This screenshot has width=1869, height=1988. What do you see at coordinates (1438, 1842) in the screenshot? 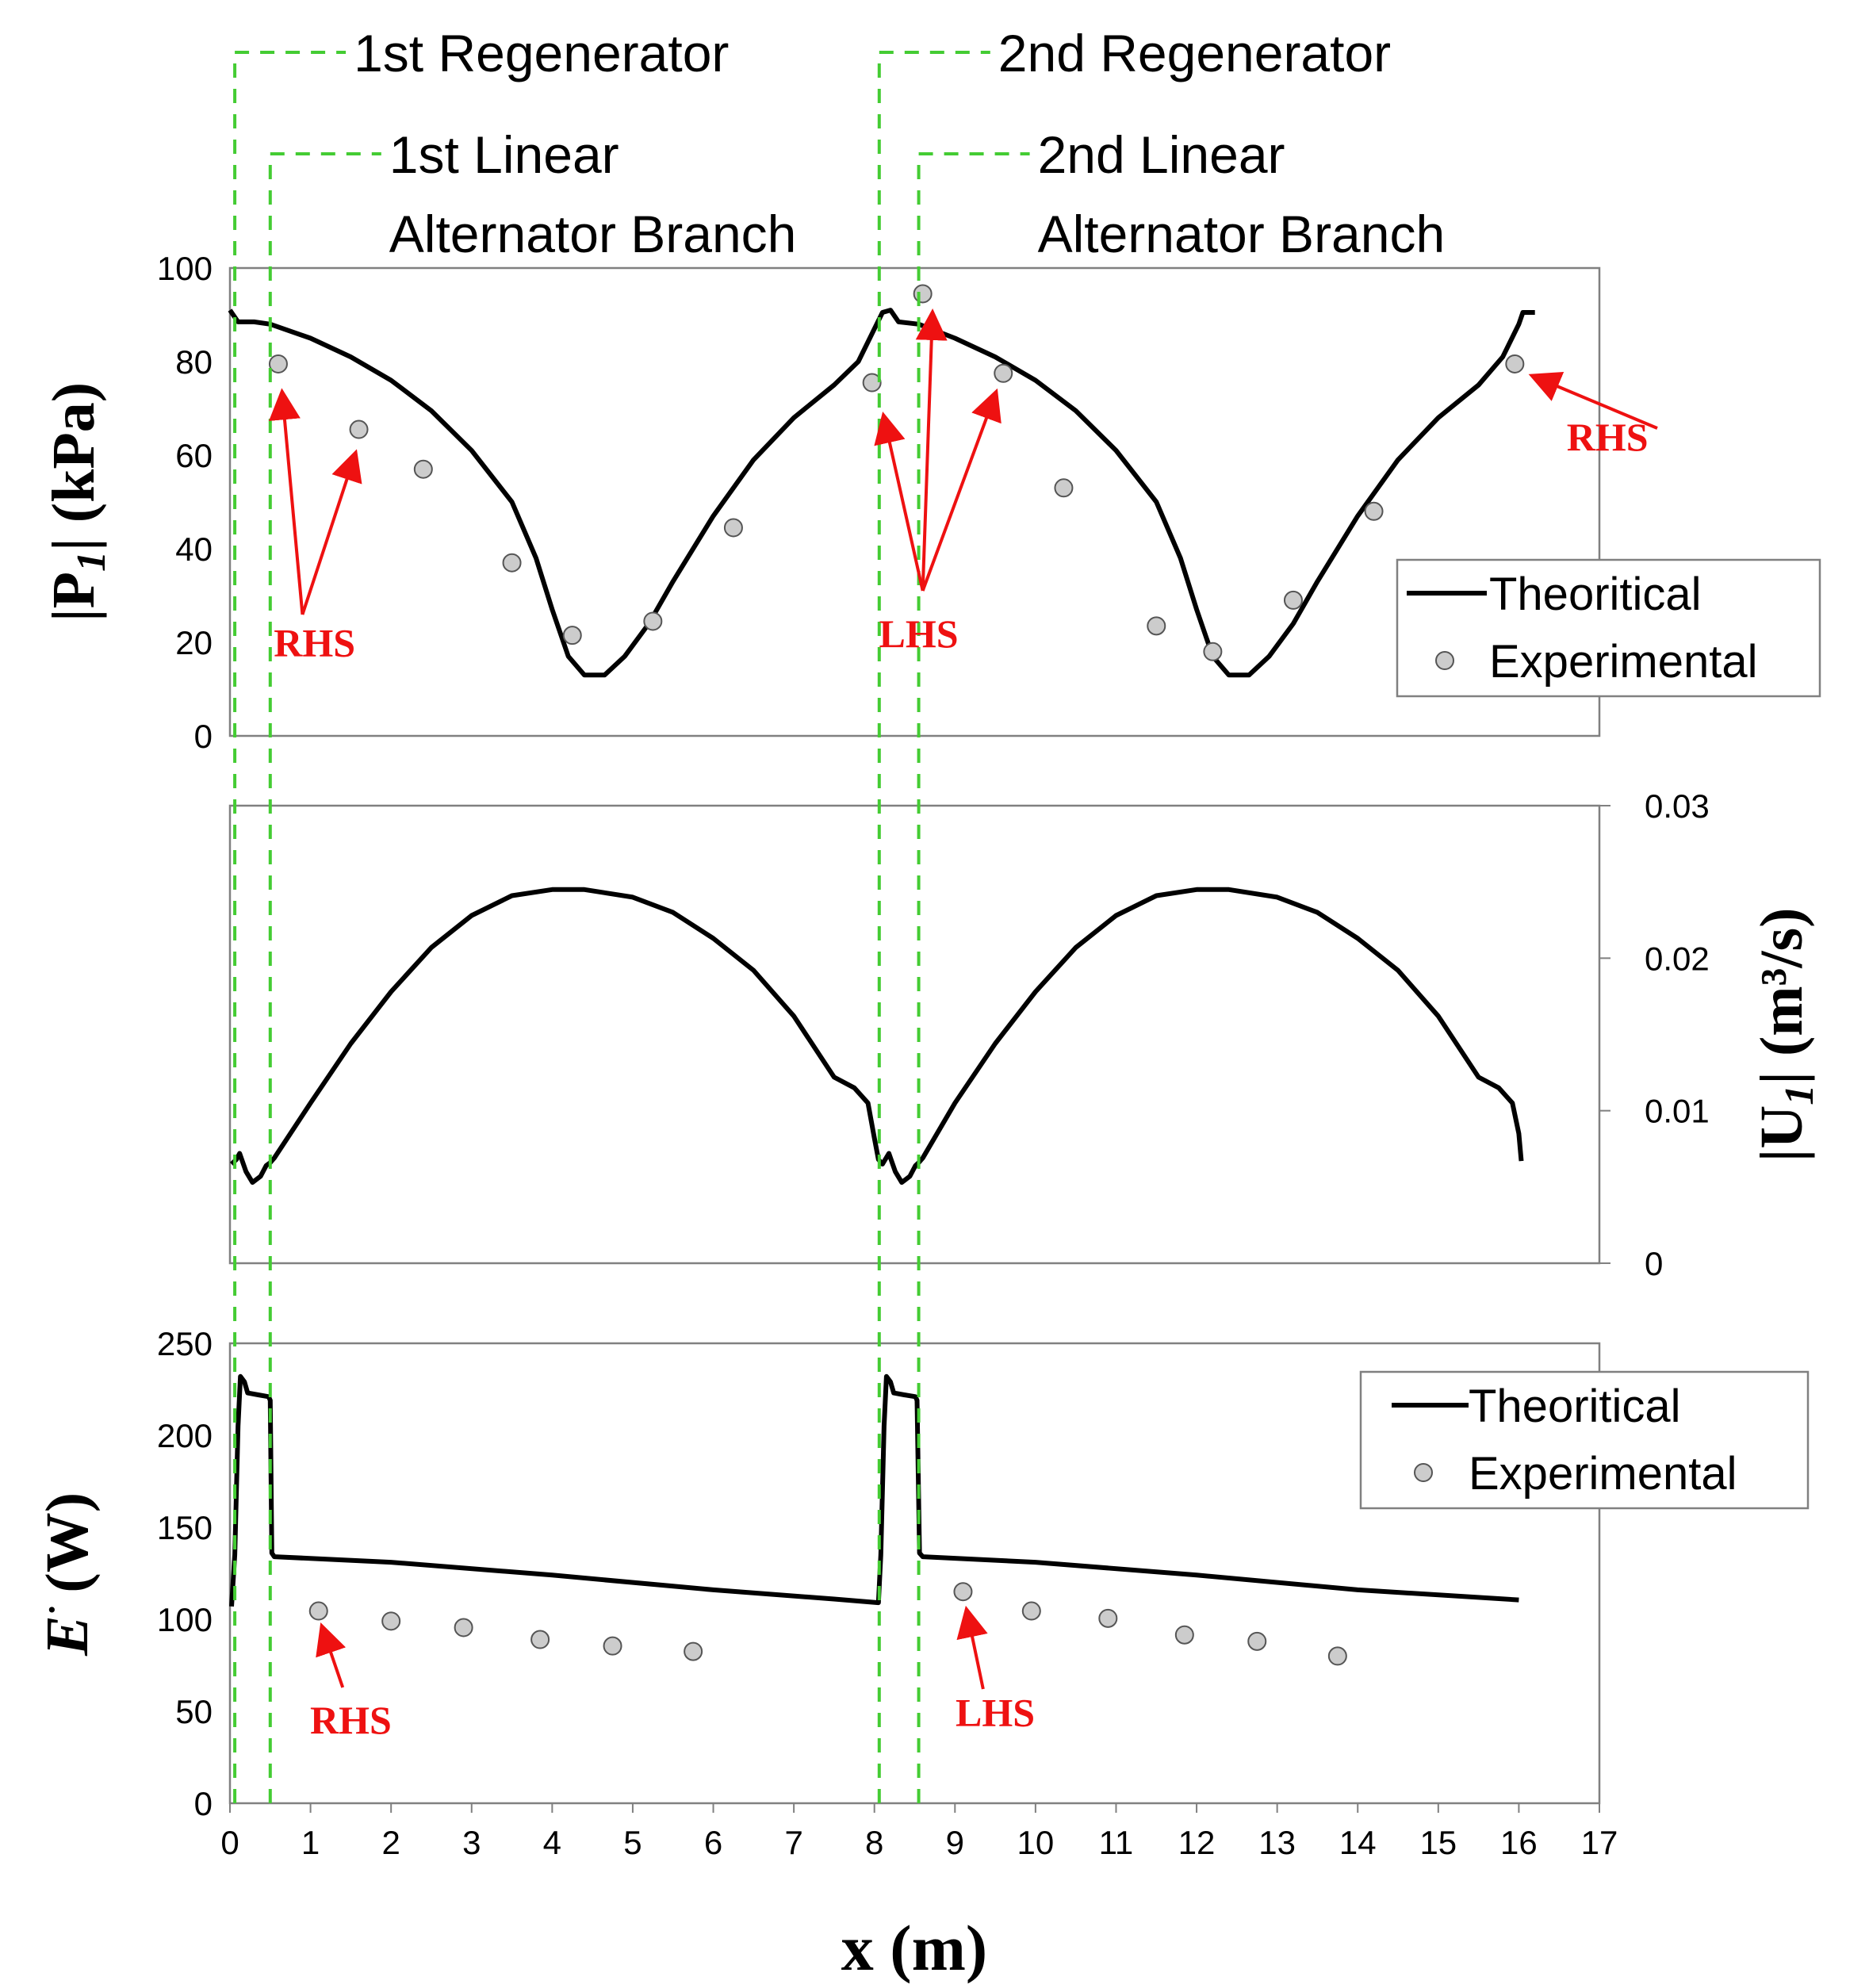
I see `x-tick-label: 15` at bounding box center [1438, 1842].